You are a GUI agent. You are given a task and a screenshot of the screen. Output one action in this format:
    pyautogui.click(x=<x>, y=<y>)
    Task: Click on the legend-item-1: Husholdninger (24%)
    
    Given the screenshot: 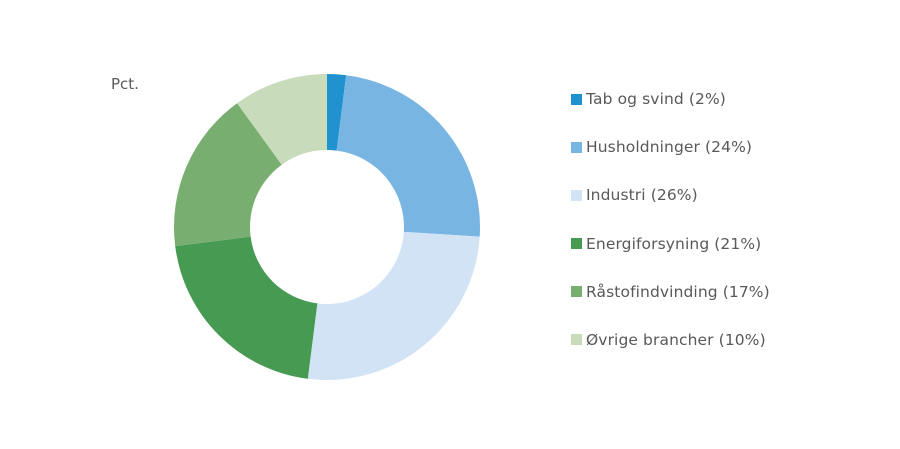 What is the action you would take?
    pyautogui.click(x=670, y=147)
    